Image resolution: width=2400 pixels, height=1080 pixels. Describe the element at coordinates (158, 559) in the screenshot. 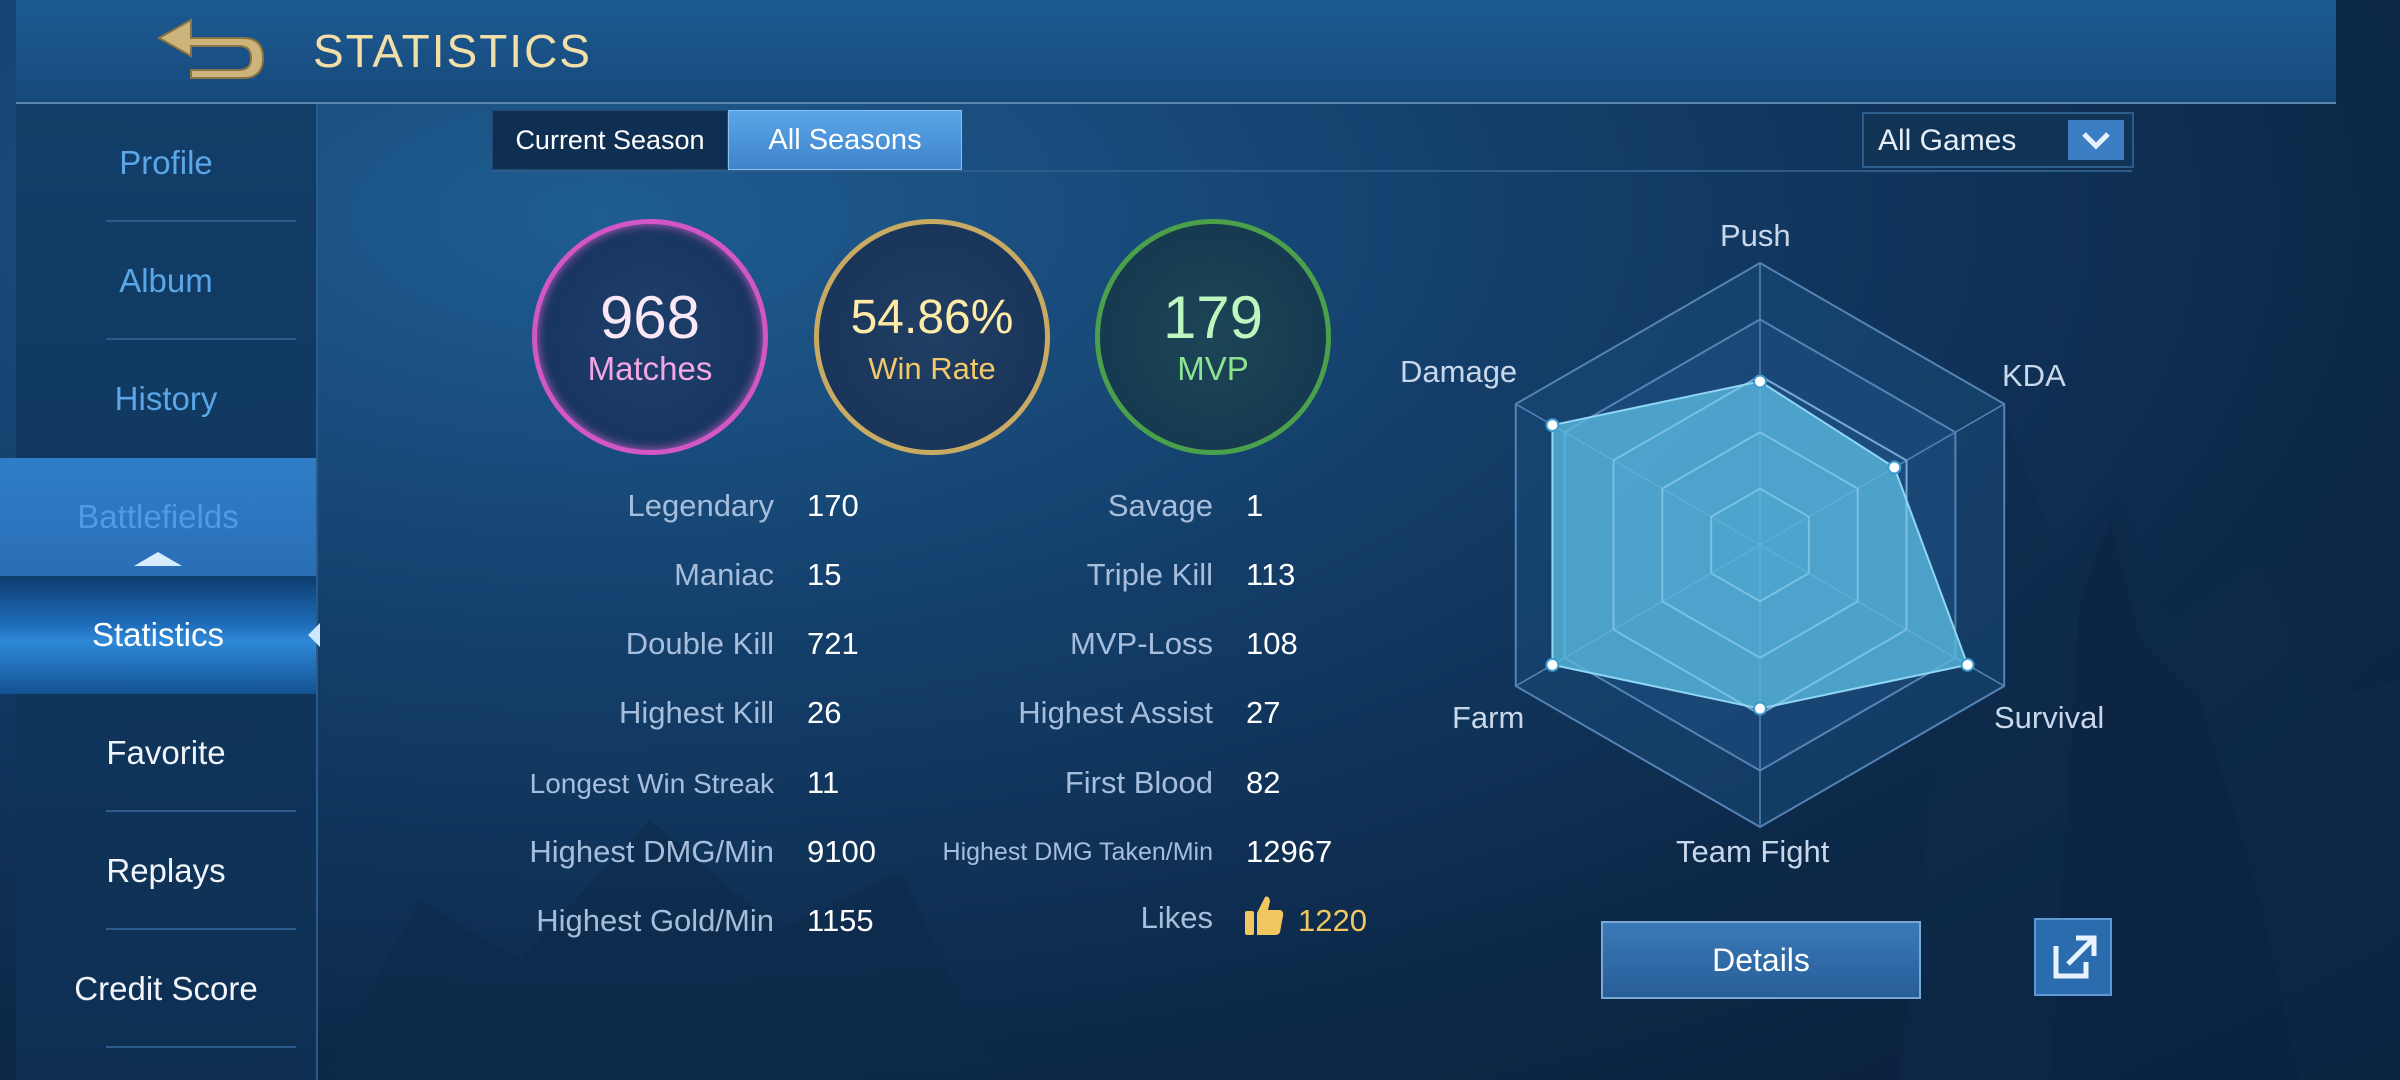

I see `chevron-up-icon` at that location.